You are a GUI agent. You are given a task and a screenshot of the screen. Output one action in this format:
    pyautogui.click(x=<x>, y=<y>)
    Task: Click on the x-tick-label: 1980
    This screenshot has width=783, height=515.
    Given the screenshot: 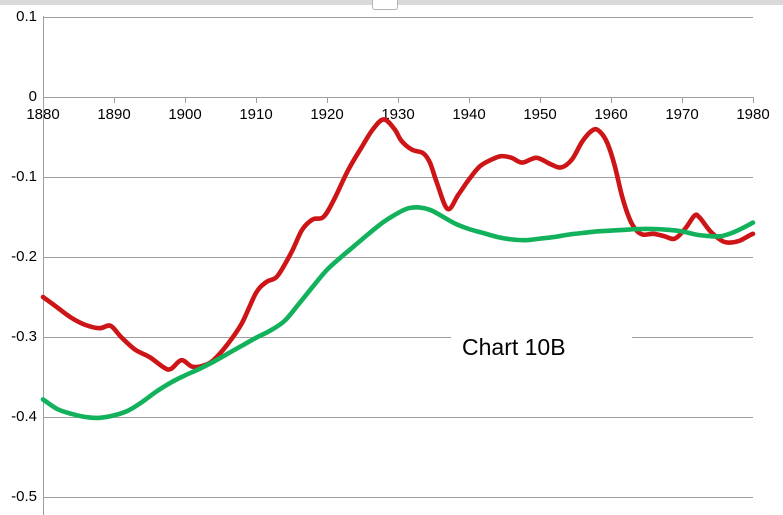 What is the action you would take?
    pyautogui.click(x=753, y=114)
    